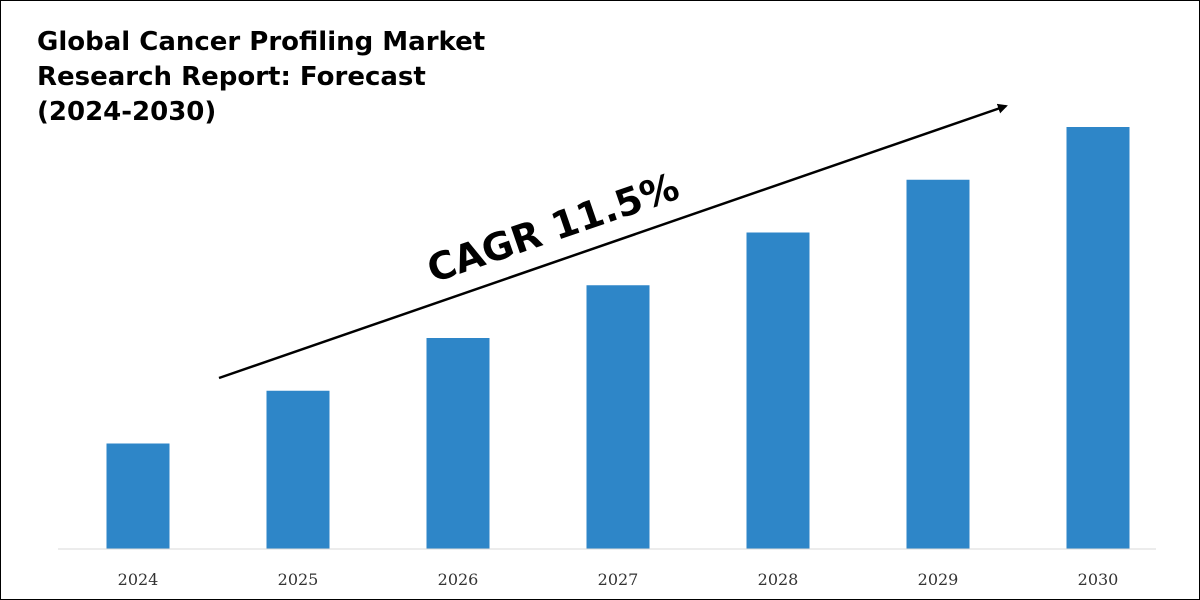 The width and height of the screenshot is (1200, 600). What do you see at coordinates (138, 579) in the screenshot?
I see `x-tick-label-2024: 2024` at bounding box center [138, 579].